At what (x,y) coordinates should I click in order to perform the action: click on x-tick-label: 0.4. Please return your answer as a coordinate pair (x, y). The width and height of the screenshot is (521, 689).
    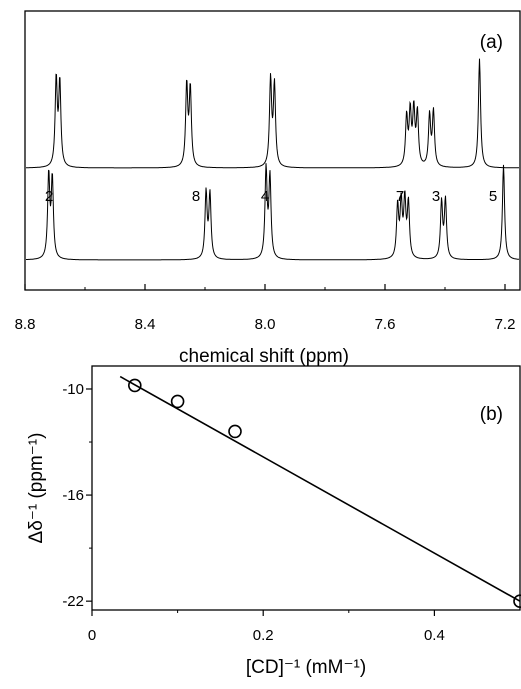
    Looking at the image, I should click on (434, 635).